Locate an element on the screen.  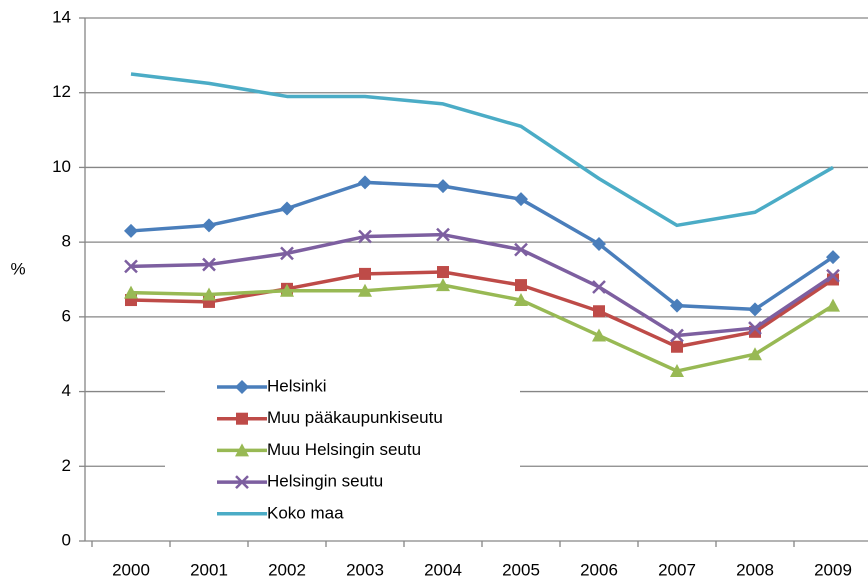
x-tick-label: 2001 is located at coordinates (209, 569).